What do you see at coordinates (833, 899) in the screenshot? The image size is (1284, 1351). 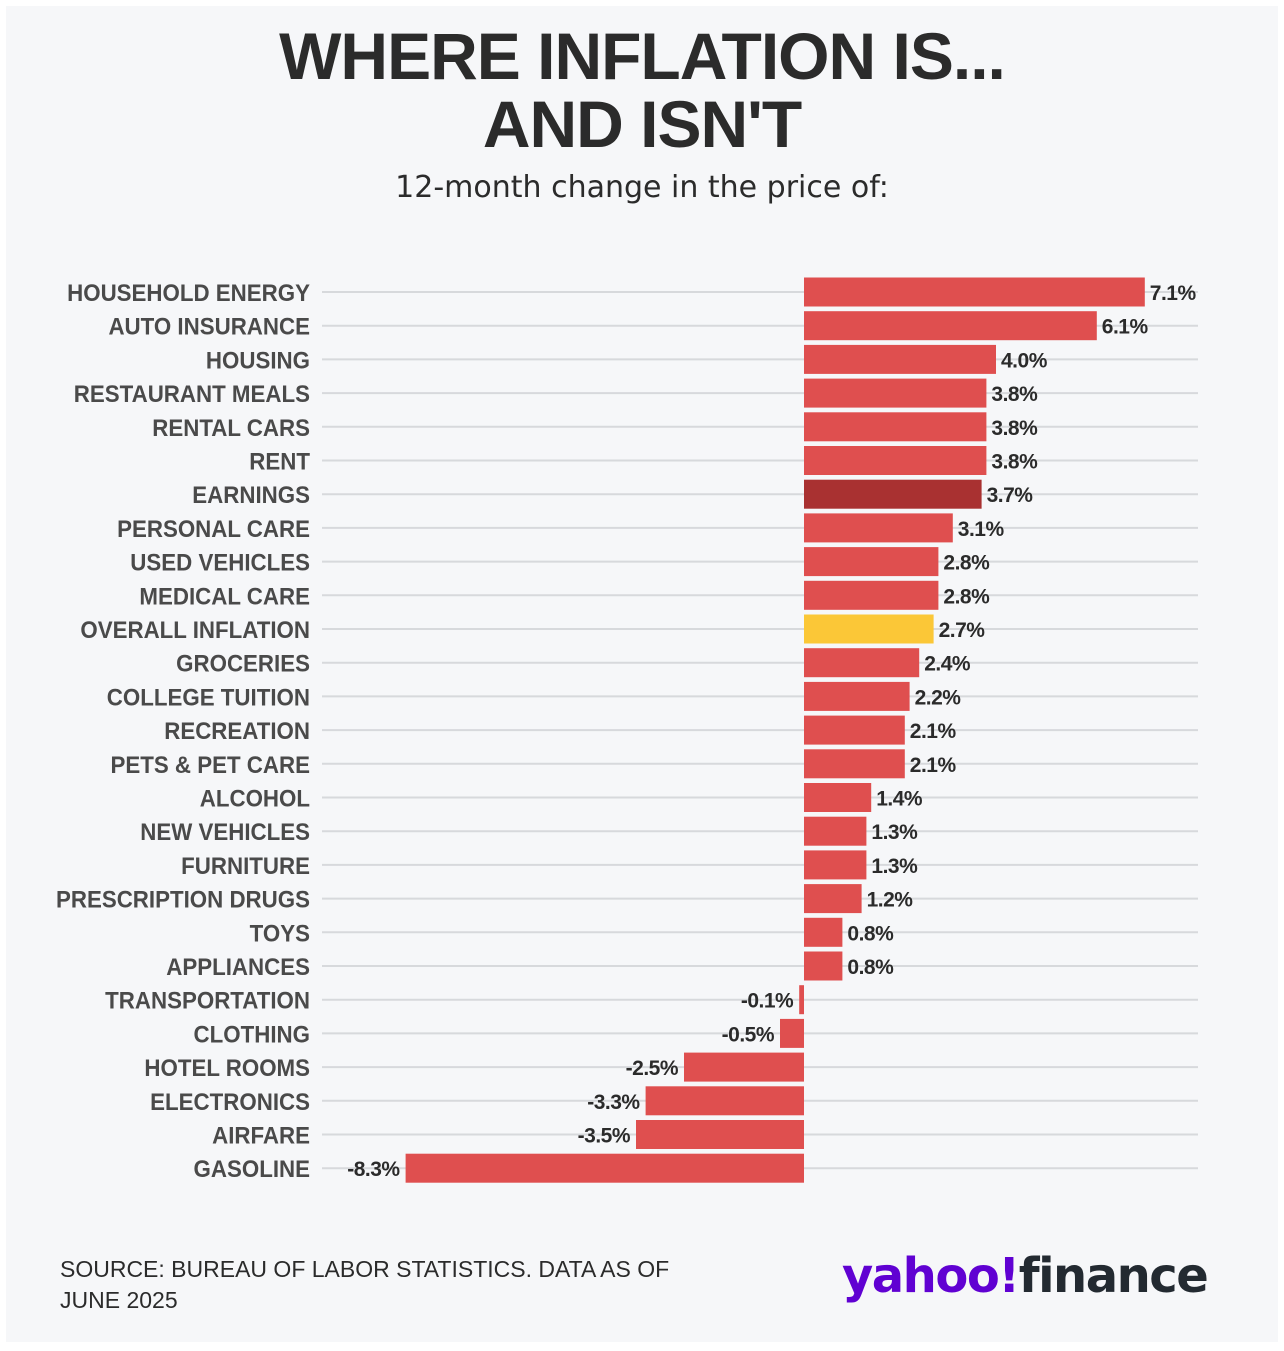 I see `bar-prescription-drugs` at bounding box center [833, 899].